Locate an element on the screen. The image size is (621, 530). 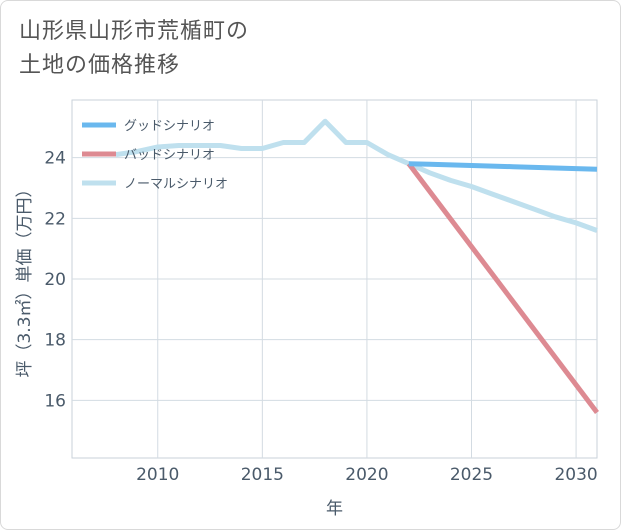
x-tick-label: 2015 is located at coordinates (262, 475).